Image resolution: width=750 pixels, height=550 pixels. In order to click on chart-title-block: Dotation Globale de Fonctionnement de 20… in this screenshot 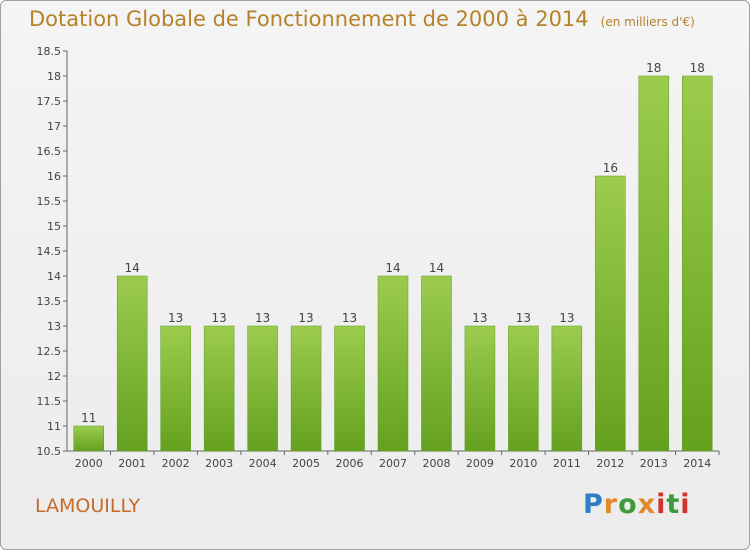, I will do `click(362, 19)`.